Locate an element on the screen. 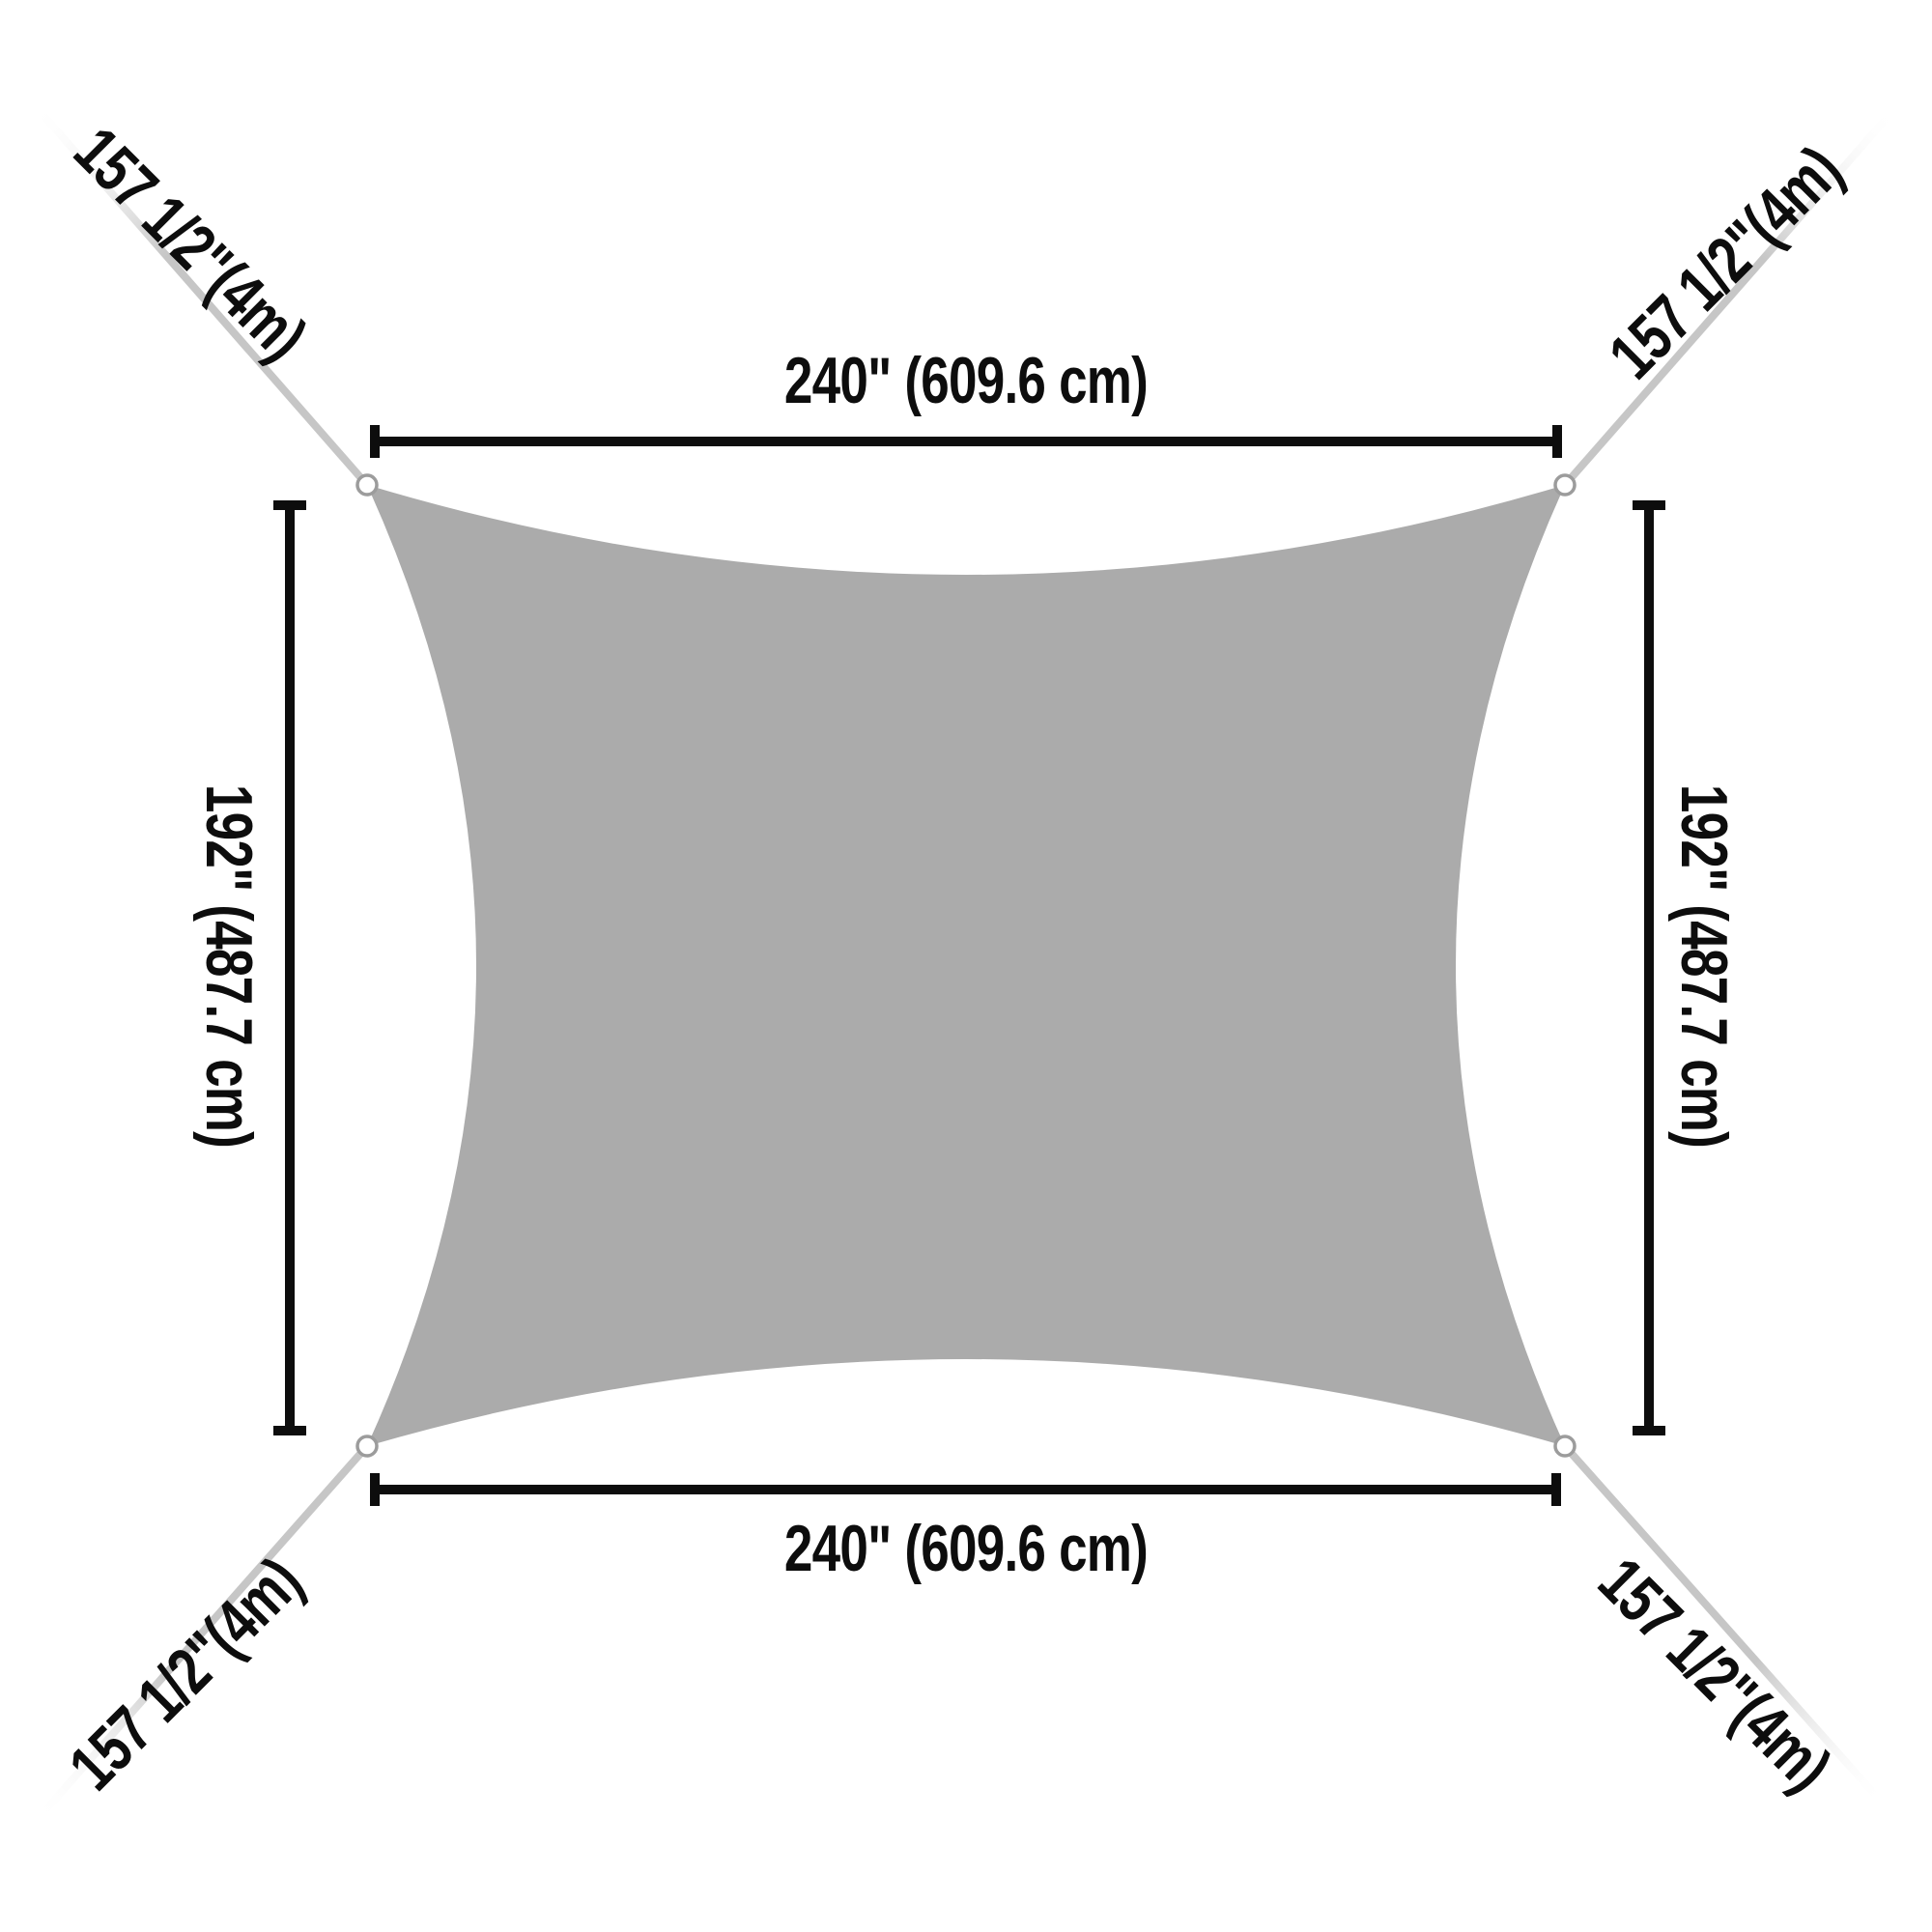 This screenshot has width=1932, height=1932. rope-top-right is located at coordinates (1730, 296).